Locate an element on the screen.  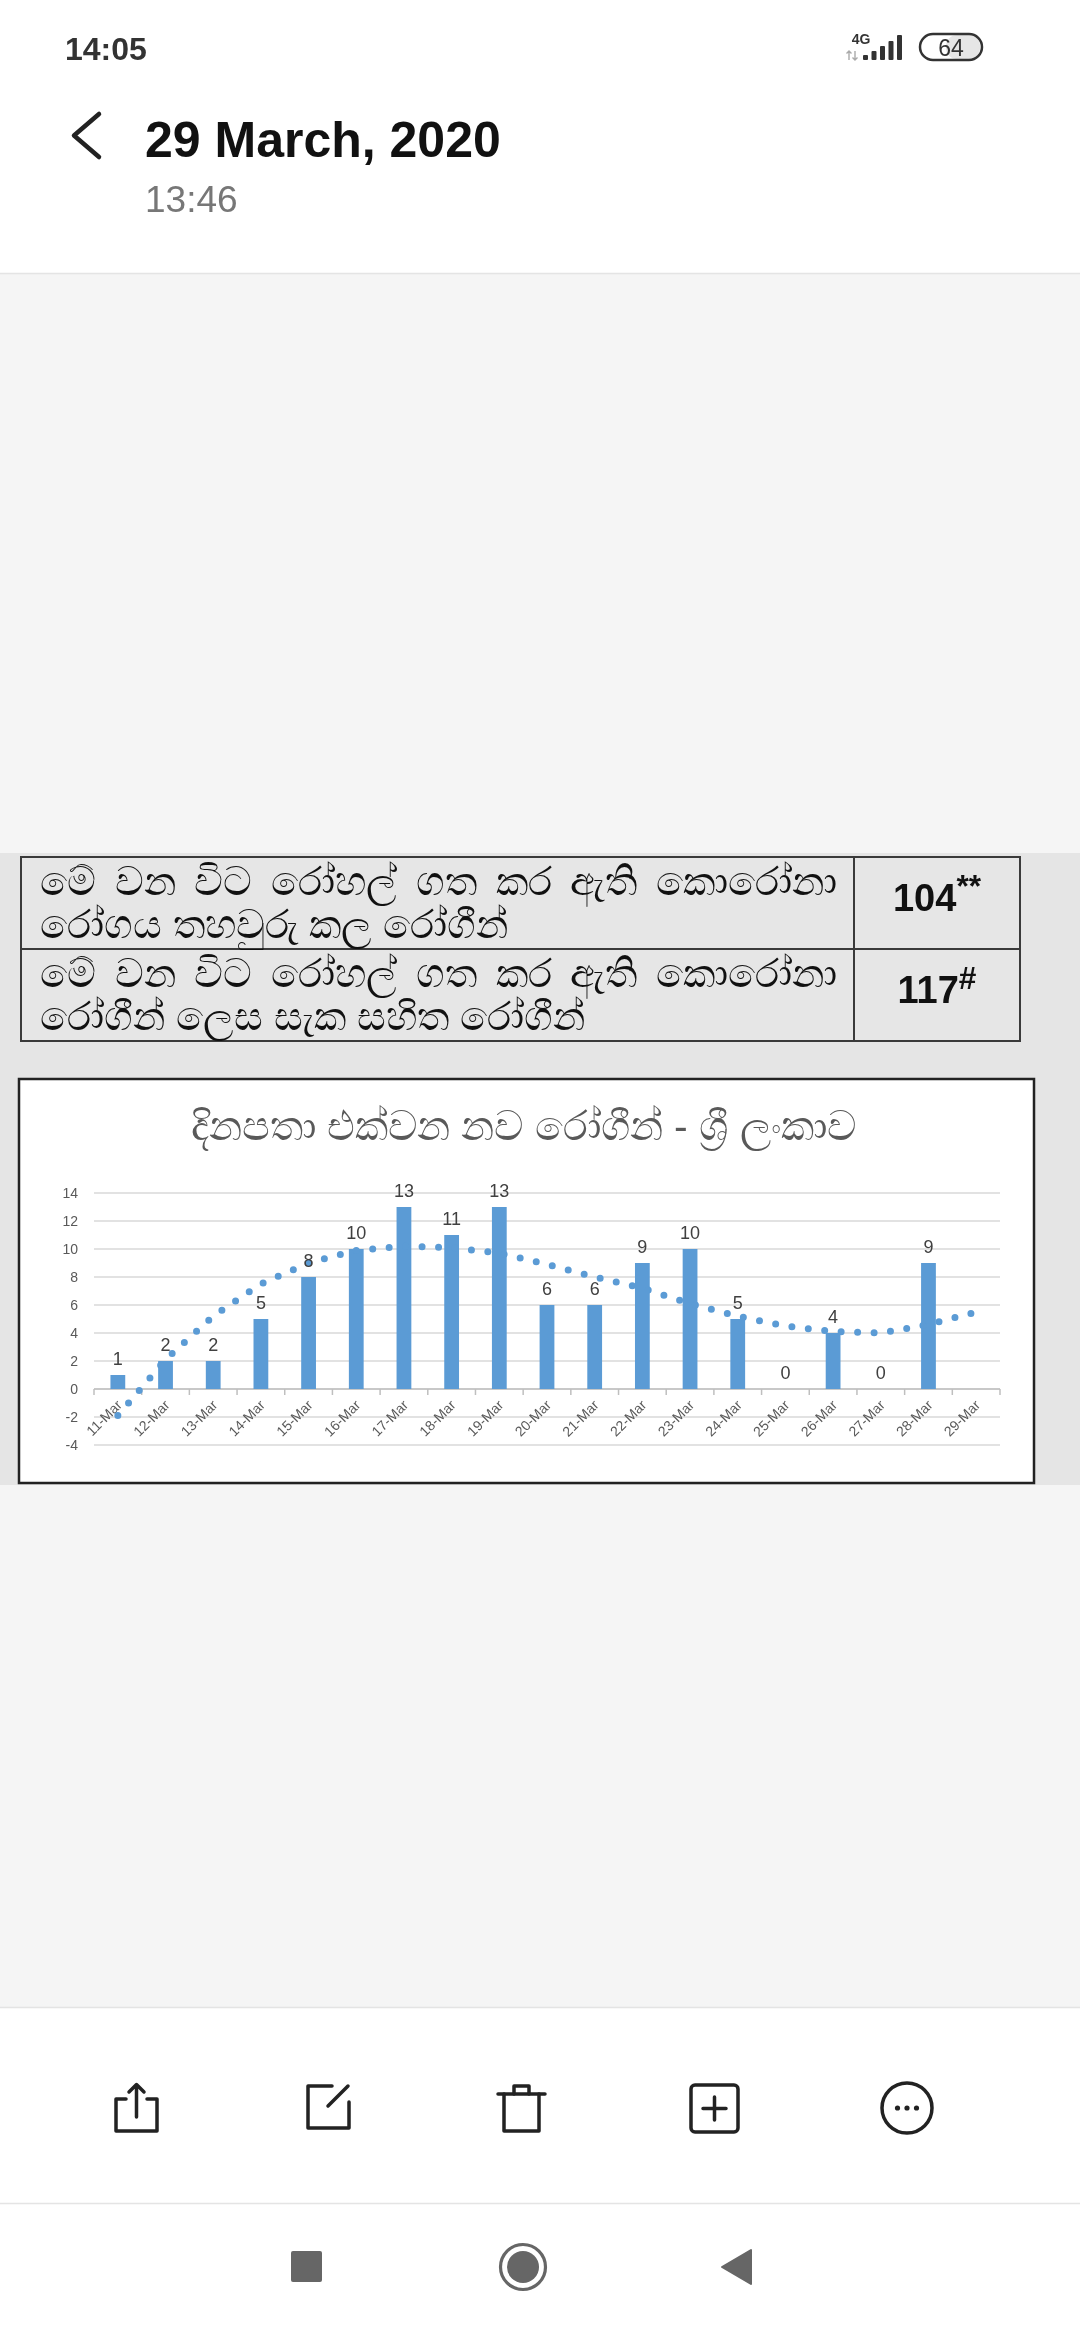
y-tick-label: -4 is located at coordinates (72, 1445).